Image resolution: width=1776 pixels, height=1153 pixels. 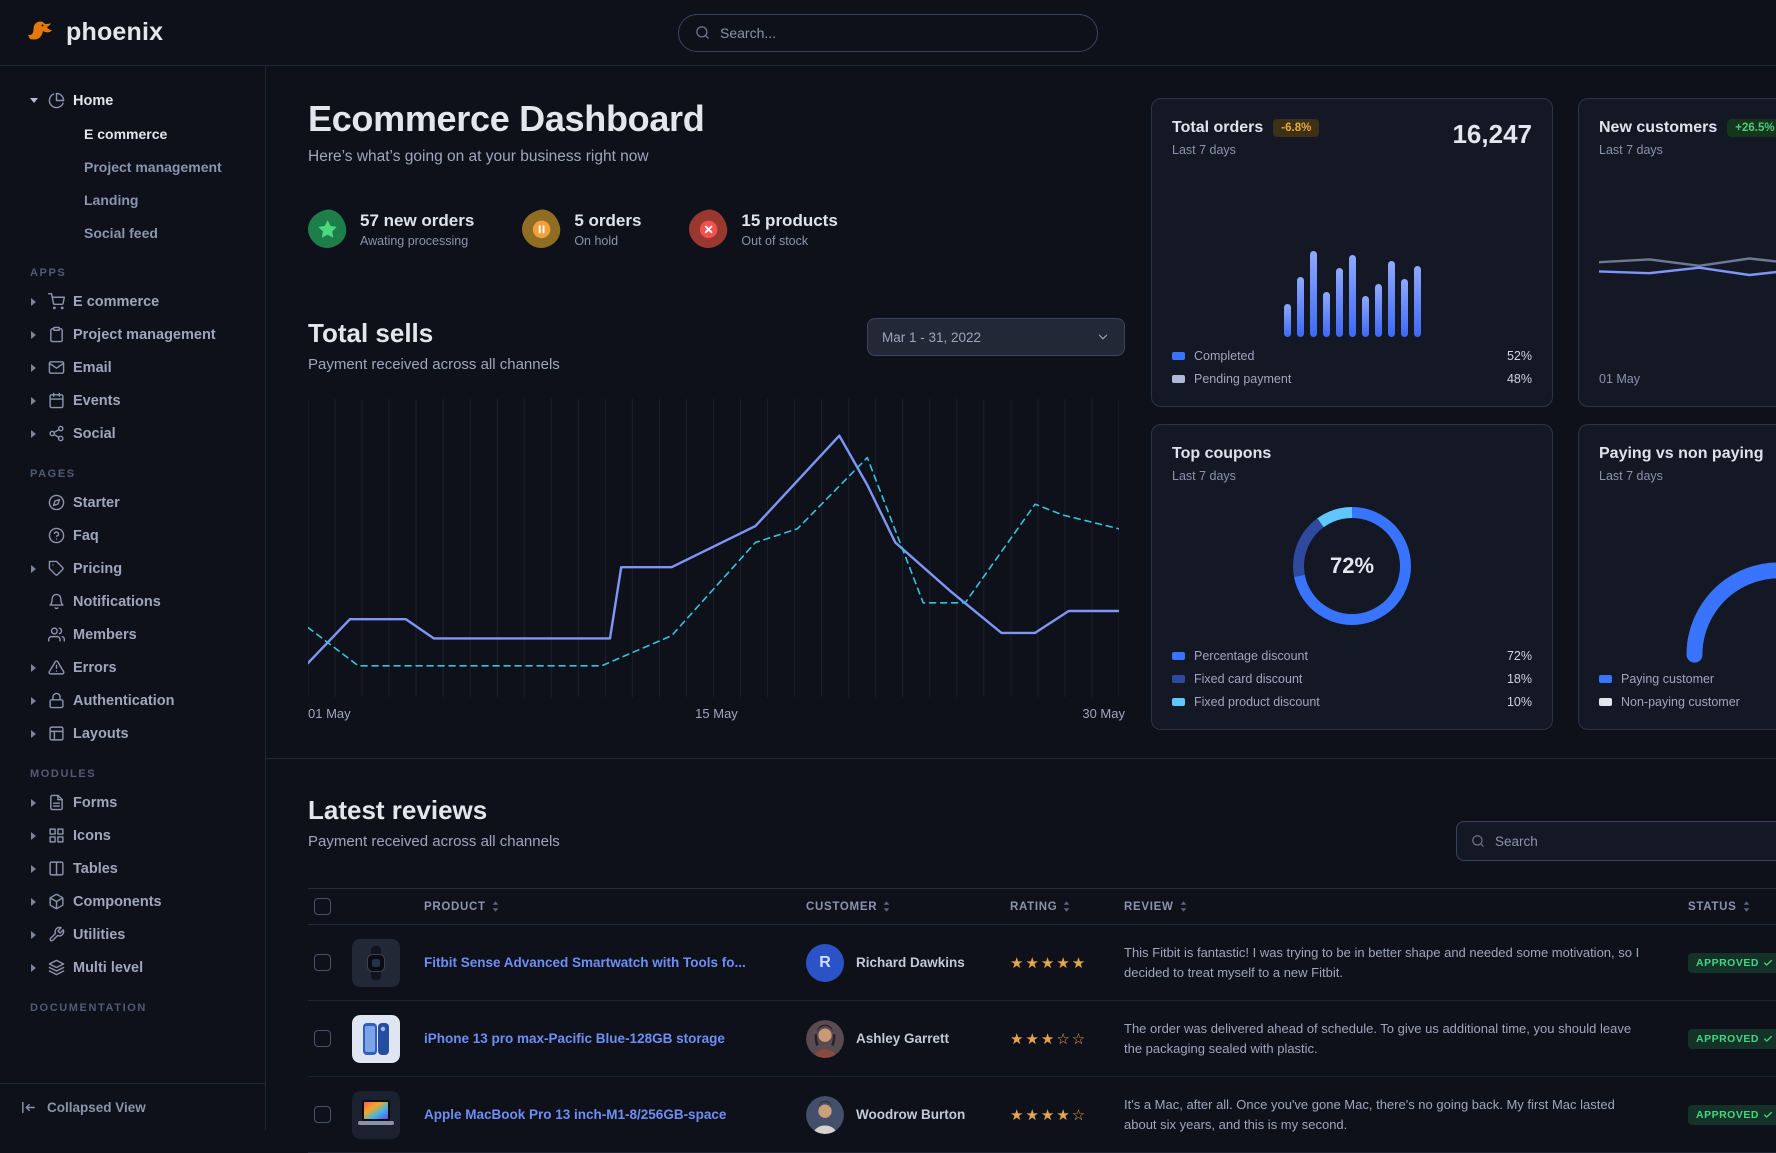 I want to click on sidebar-item-events: Events, so click(x=135, y=400).